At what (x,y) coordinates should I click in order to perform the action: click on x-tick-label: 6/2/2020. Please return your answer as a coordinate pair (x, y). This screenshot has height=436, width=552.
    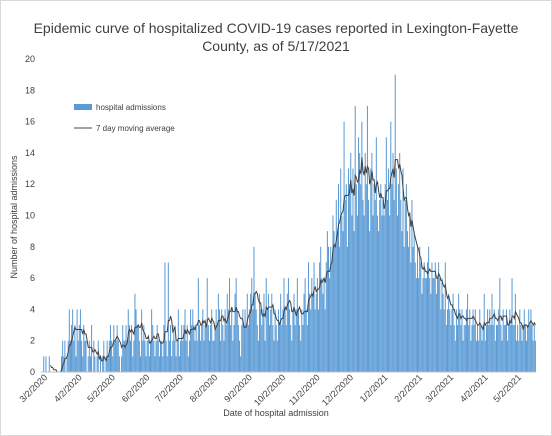
    Looking at the image, I should click on (136, 388).